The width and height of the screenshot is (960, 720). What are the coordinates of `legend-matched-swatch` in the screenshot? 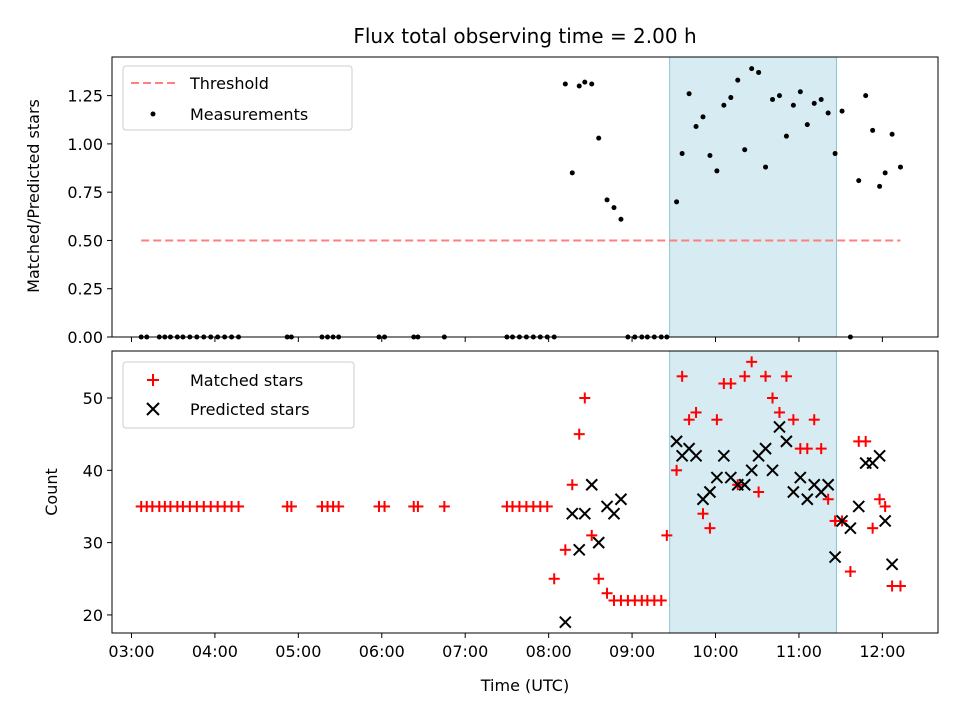 It's located at (153, 380).